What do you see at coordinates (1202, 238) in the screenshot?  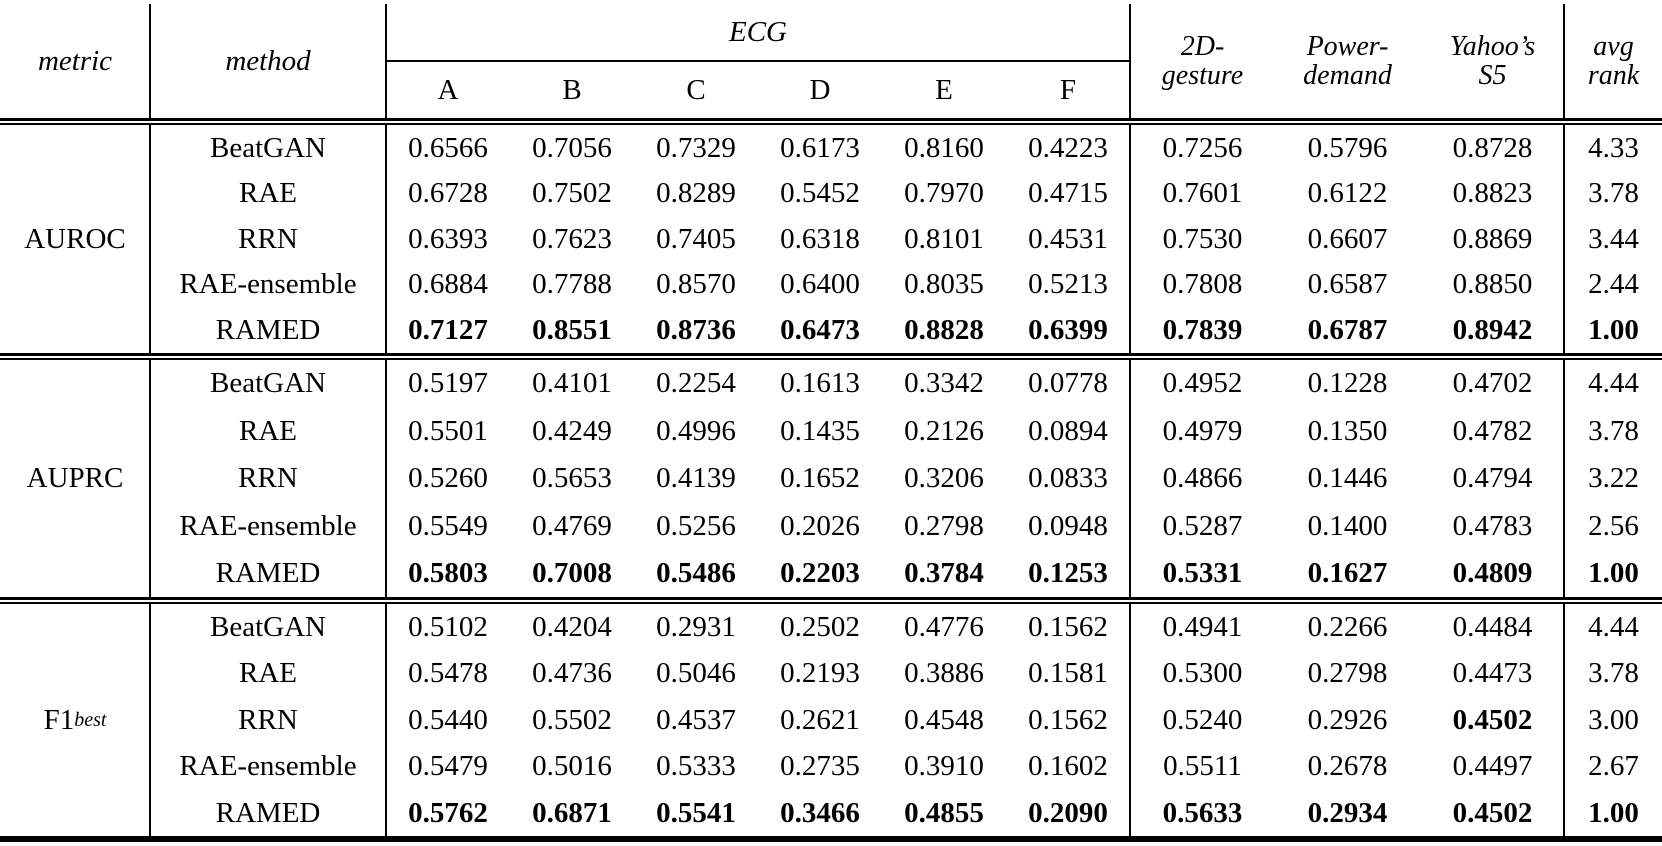 I see `value-cell: 0.7530` at bounding box center [1202, 238].